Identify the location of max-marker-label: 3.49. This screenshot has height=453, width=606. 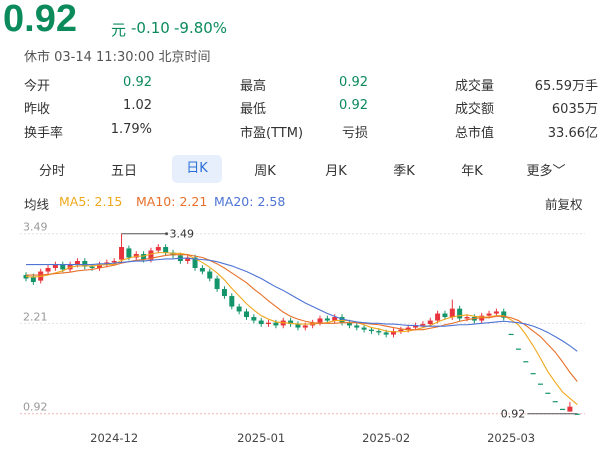
(182, 234).